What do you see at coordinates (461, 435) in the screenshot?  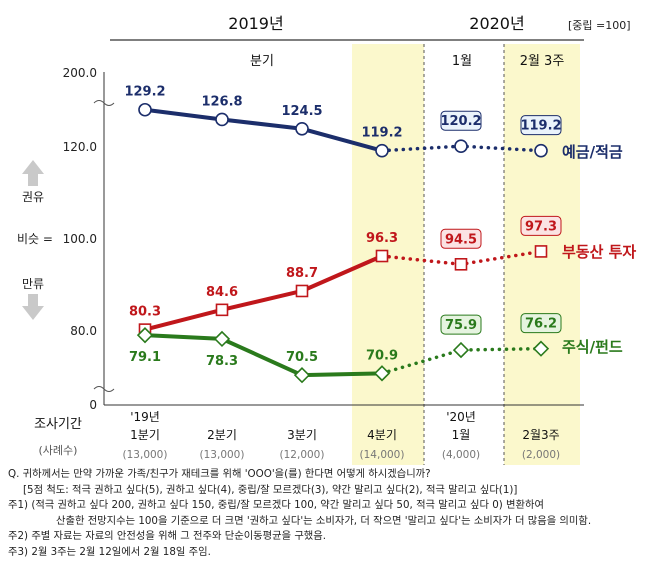 I see `x-tick-label: 1월` at bounding box center [461, 435].